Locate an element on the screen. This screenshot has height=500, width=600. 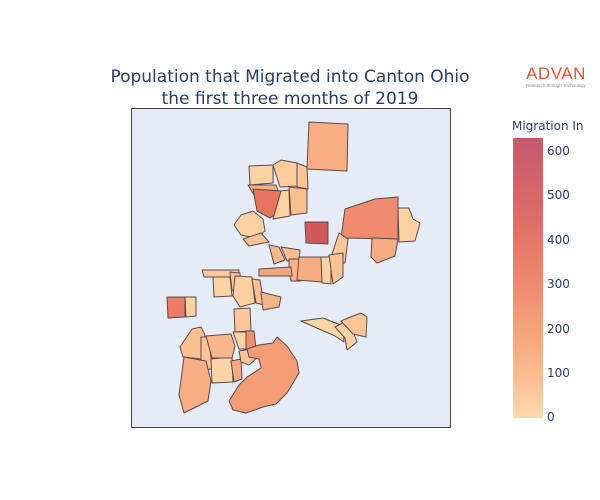
colorbar-tick: 200 is located at coordinates (558, 329).